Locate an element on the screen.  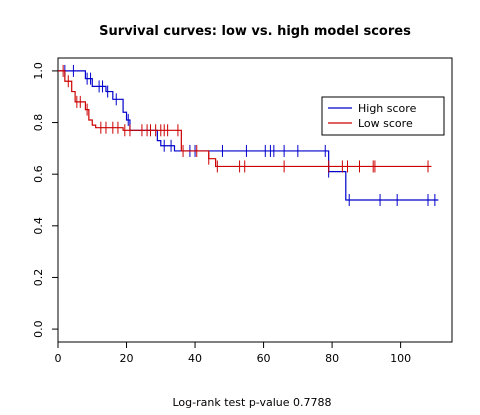
y-tick-label: 0.2 is located at coordinates (38, 278).